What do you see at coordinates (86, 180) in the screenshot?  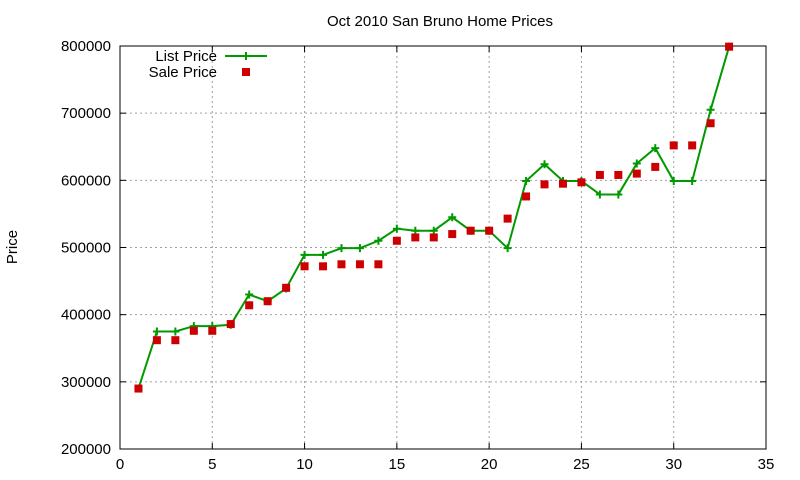 I see `y-tick-label: 600000` at bounding box center [86, 180].